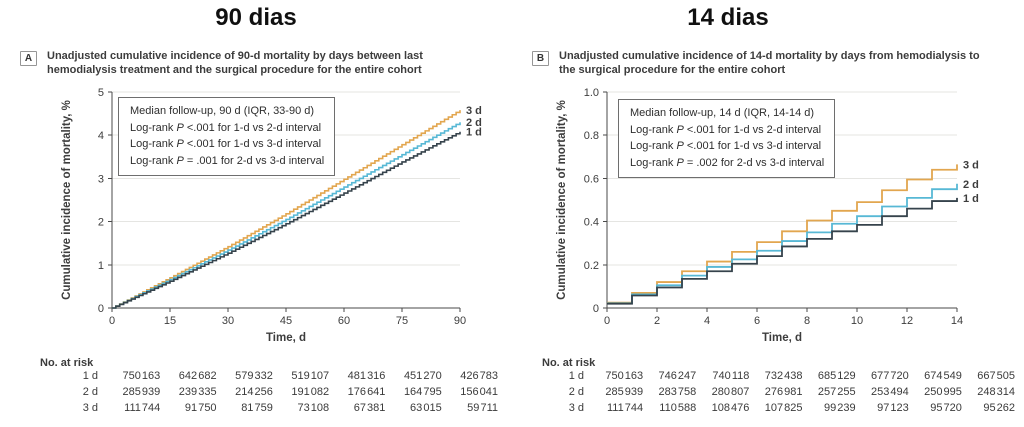  I want to click on risk-value: 519 107, so click(310, 376).